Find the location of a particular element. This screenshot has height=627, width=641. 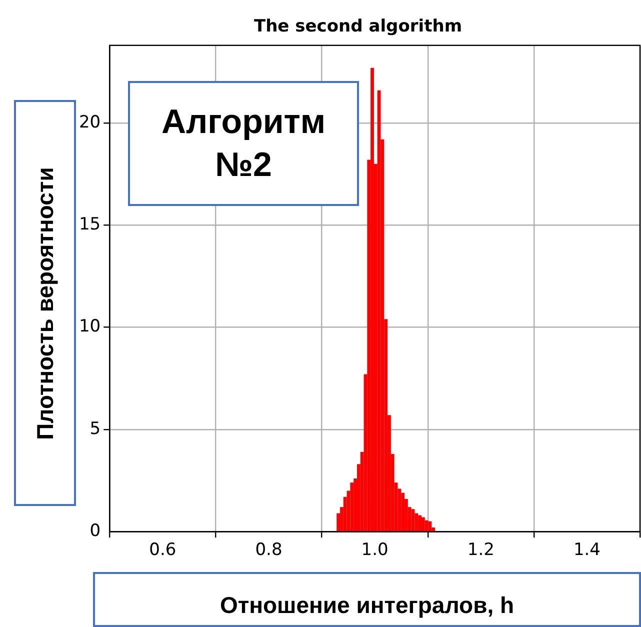

x-tick-label: 1.0 is located at coordinates (374, 550).